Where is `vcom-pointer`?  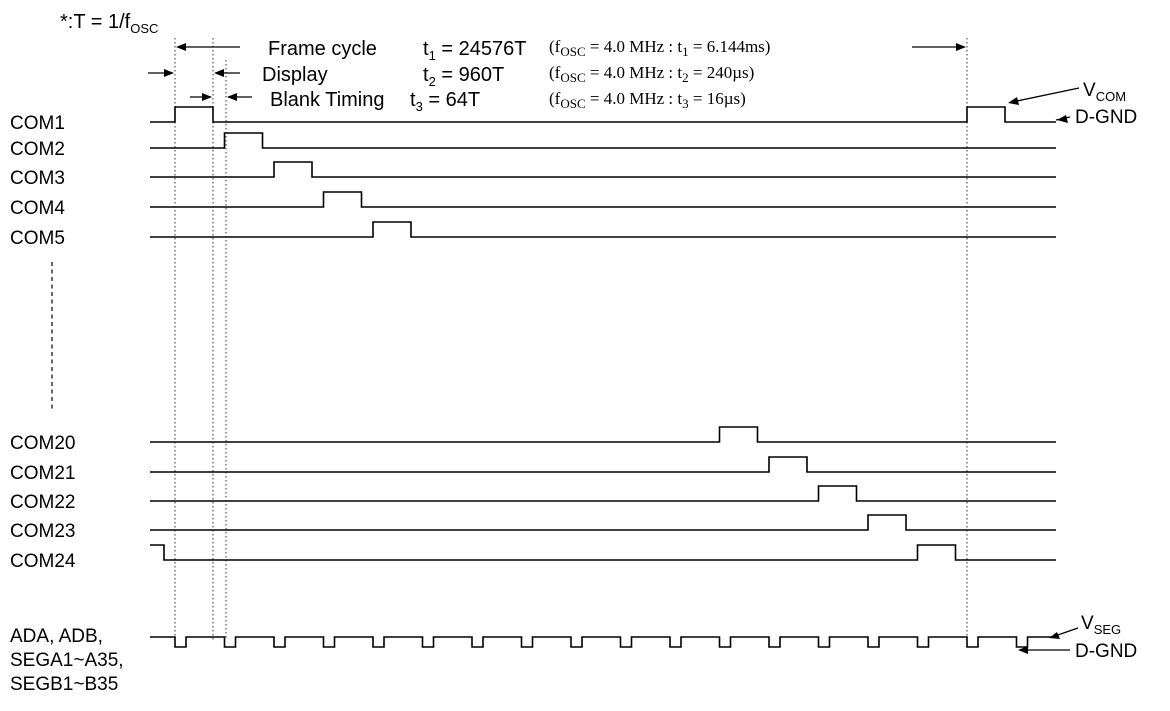
vcom-pointer is located at coordinates (1044, 96).